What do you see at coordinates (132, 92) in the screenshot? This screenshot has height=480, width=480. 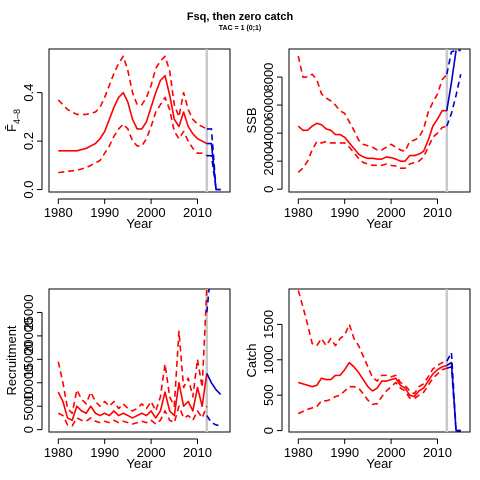 I see `fbar-historic-upper-line` at bounding box center [132, 92].